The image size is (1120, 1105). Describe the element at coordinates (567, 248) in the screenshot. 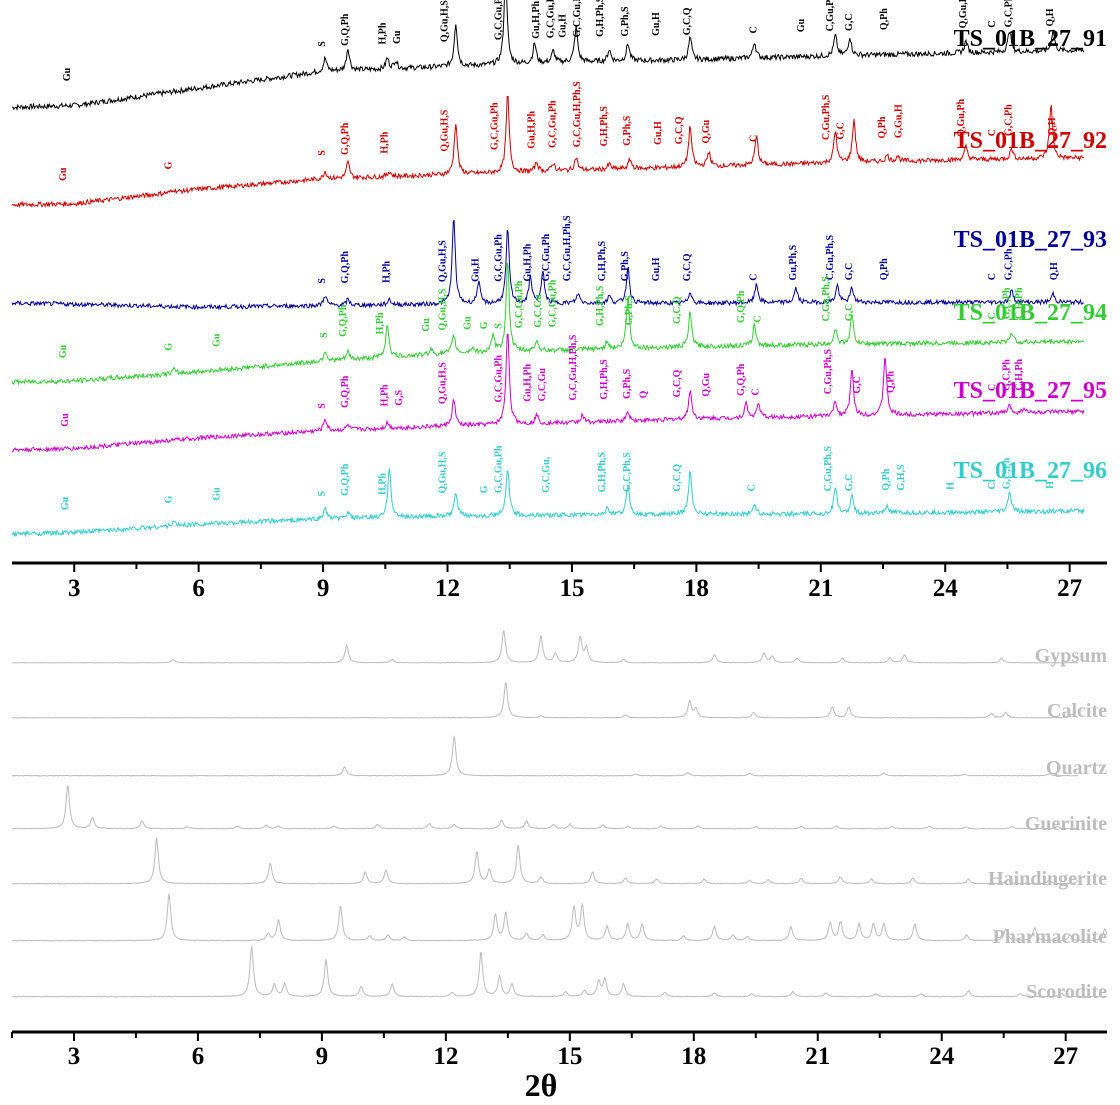

I see `peak-label: G,C,Gu,H,Ph,S` at that location.